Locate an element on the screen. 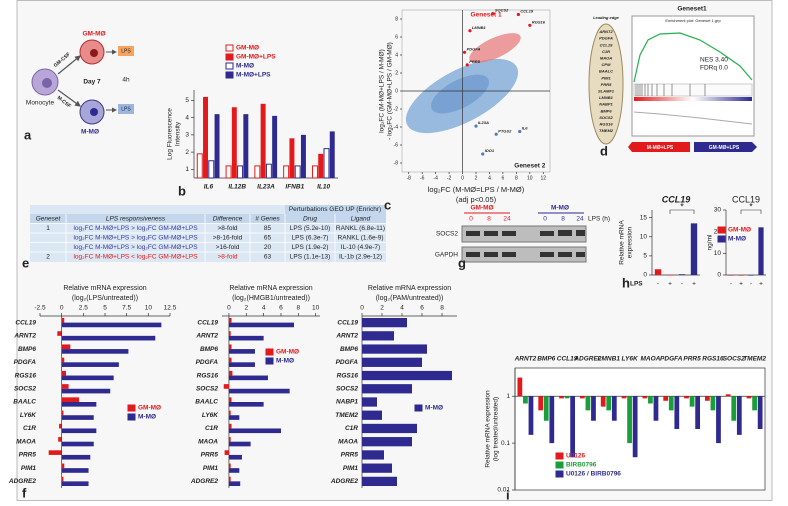 This screenshot has width=788, height=506. y-axis-label: (log treated/untreated) is located at coordinates (496, 429).